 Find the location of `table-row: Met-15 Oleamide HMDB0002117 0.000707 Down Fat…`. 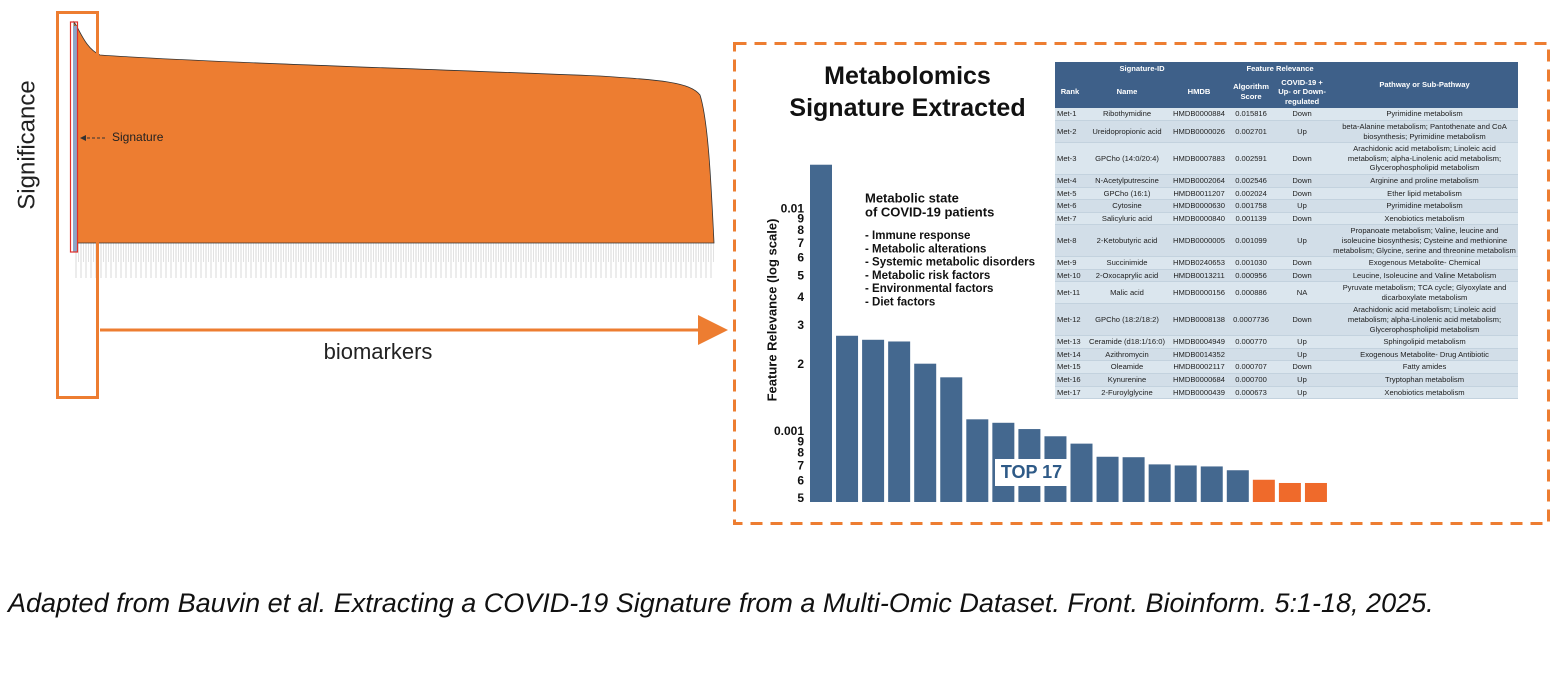

table-row: Met-15 Oleamide HMDB0002117 0.000707 Down Fat… is located at coordinates (1286, 367).